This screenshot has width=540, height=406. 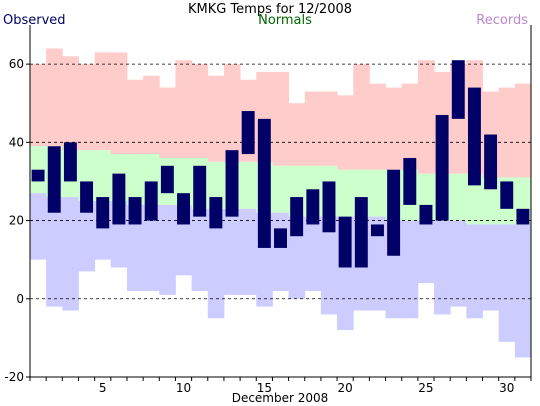 What do you see at coordinates (20, 299) in the screenshot?
I see `y-tick-label: 0` at bounding box center [20, 299].